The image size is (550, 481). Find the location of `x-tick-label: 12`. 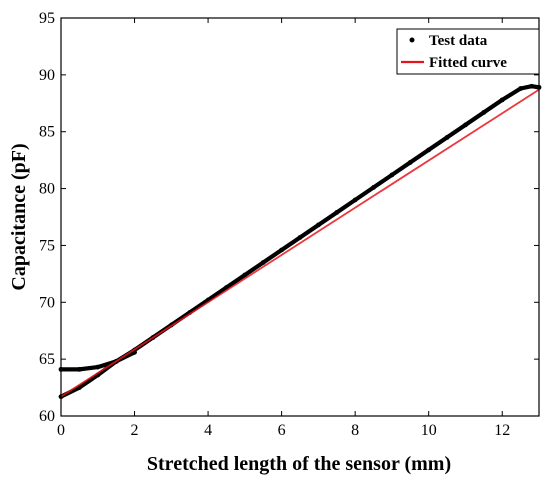

x-tick-label: 12 is located at coordinates (502, 430).